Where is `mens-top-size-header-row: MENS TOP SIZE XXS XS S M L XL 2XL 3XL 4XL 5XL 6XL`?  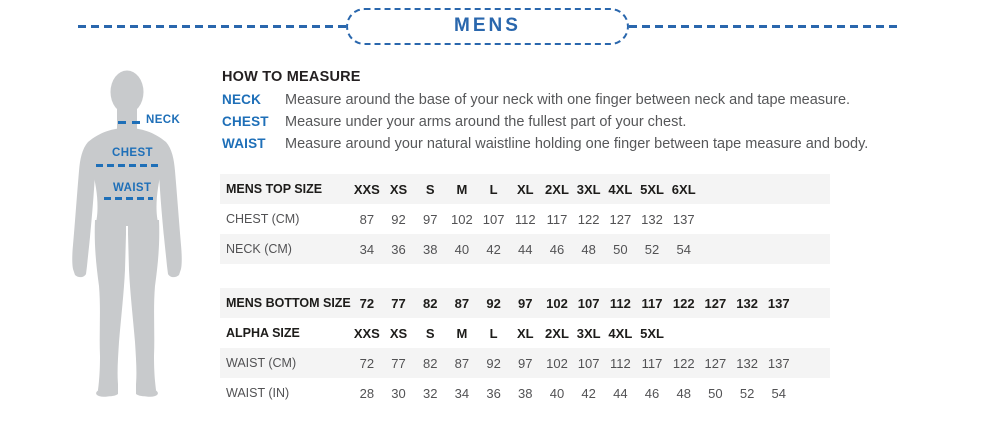
mens-top-size-header-row: MENS TOP SIZE XXS XS S M L XL 2XL 3XL 4XL 5XL 6XL is located at coordinates (525, 189).